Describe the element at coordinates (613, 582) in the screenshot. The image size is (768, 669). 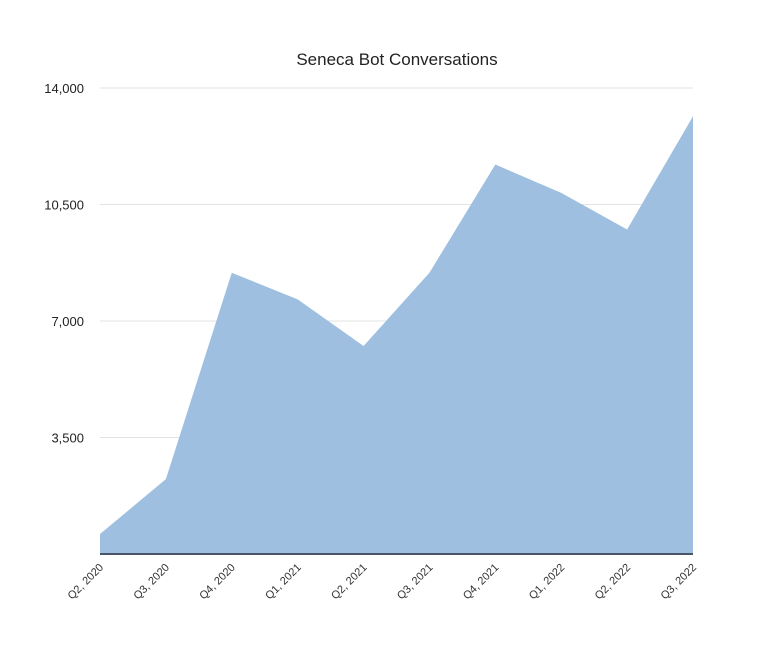
I see `x-tick-label: Q2, 2022` at that location.